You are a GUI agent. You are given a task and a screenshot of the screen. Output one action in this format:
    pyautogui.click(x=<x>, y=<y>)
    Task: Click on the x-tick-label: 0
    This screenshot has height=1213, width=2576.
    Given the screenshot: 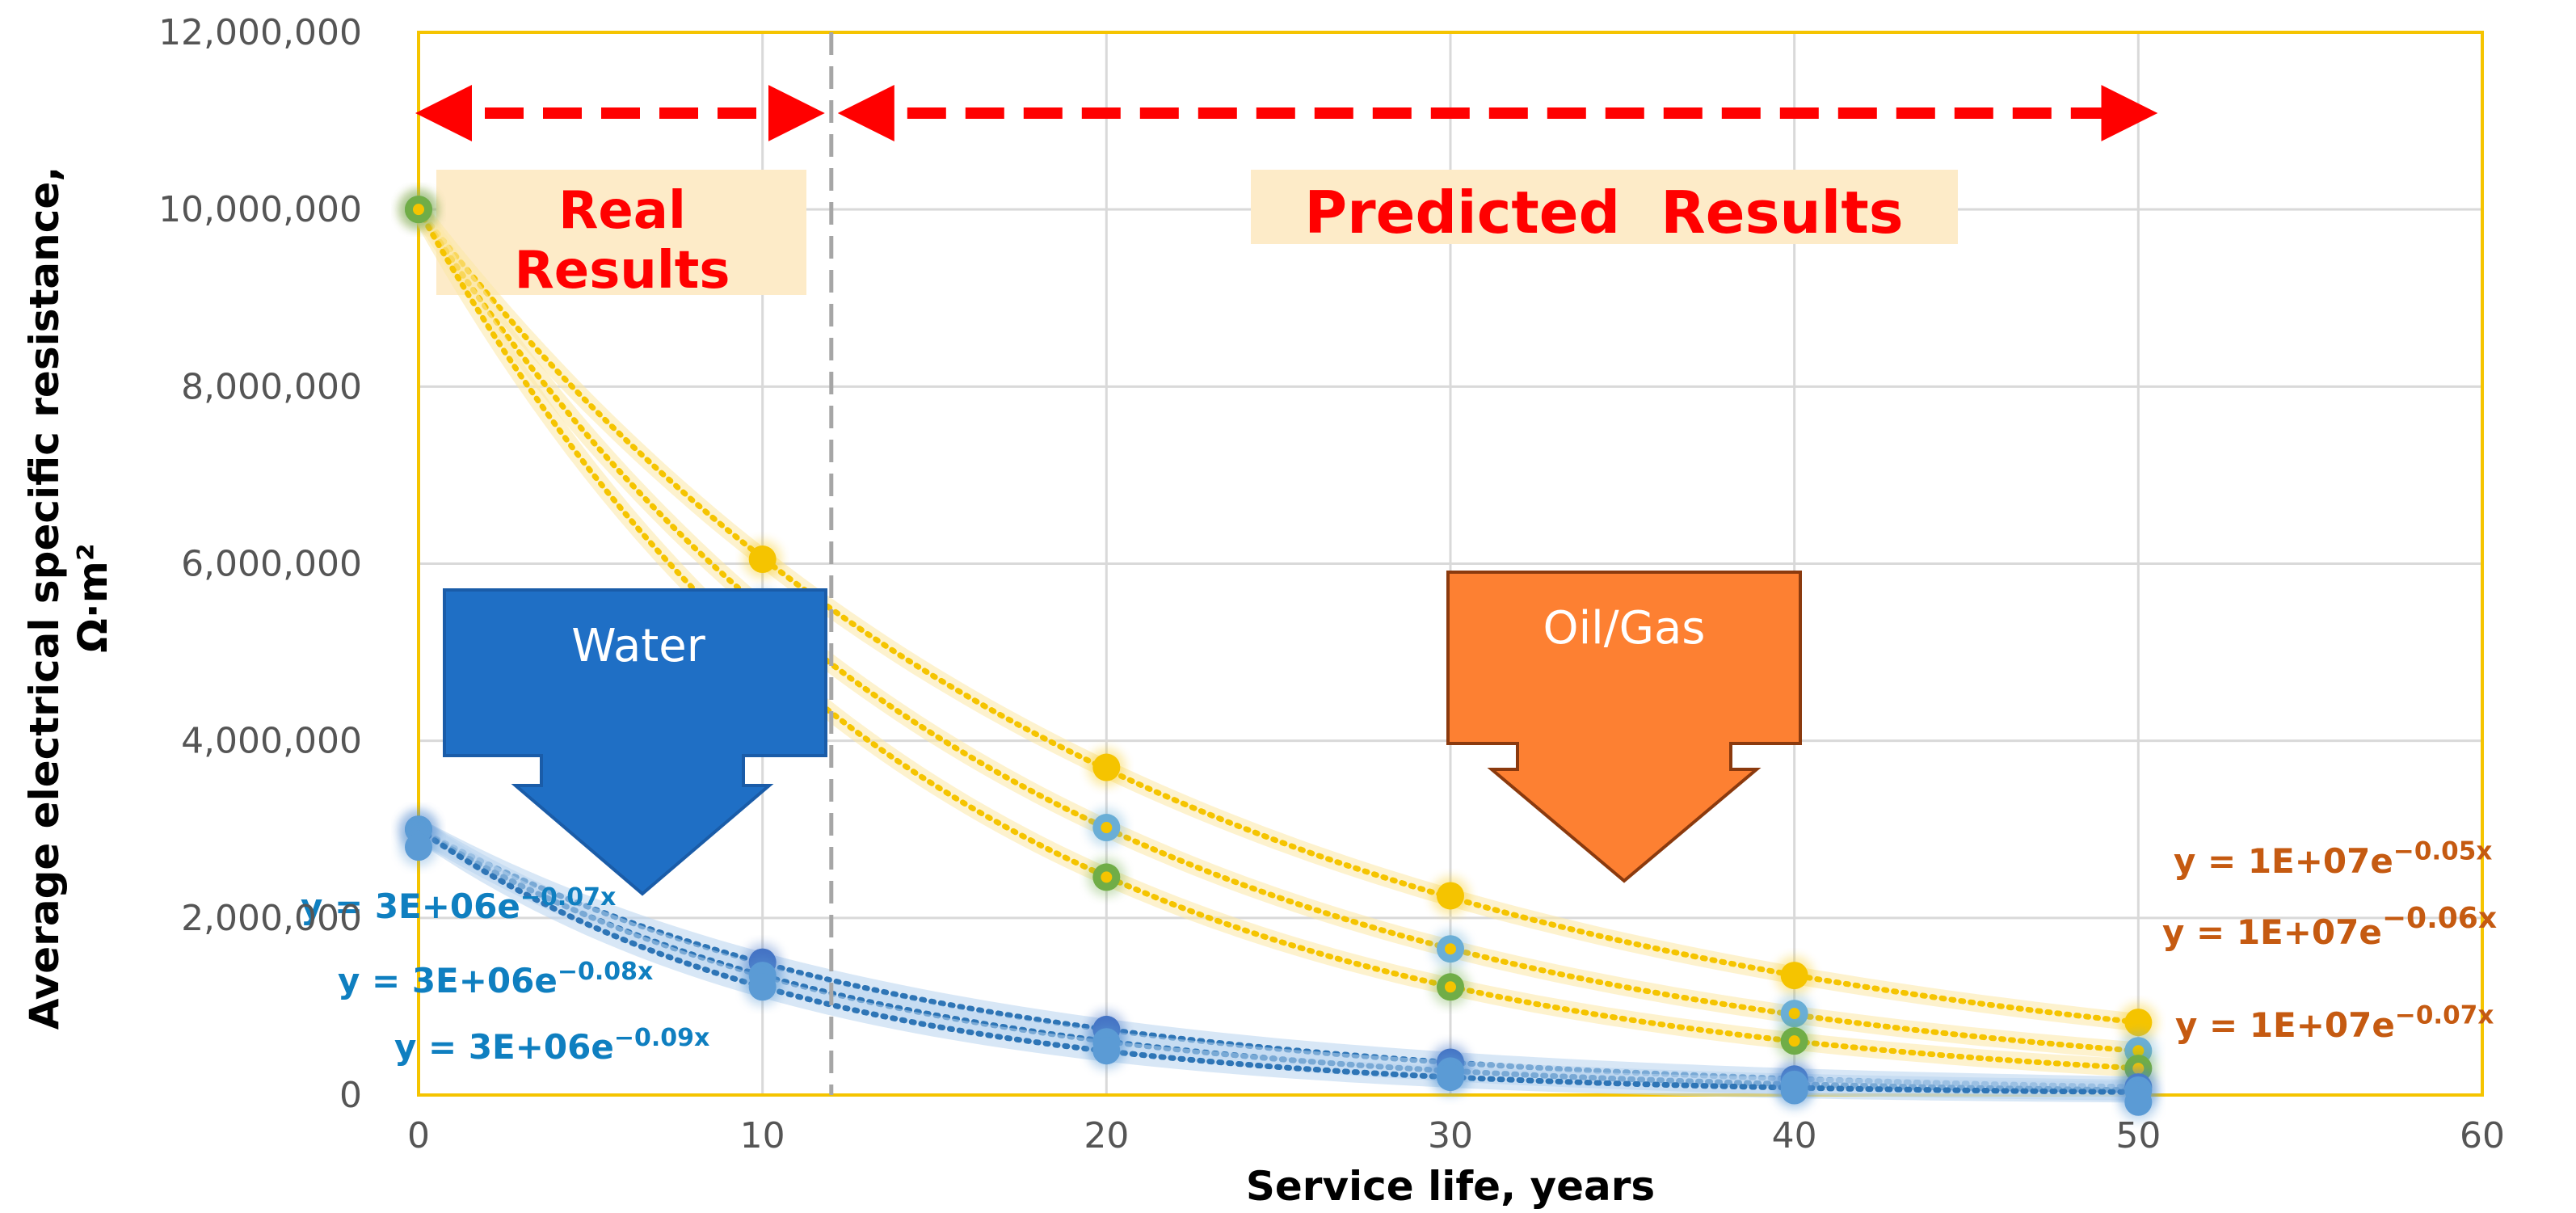 What is the action you would take?
    pyautogui.click(x=418, y=1135)
    